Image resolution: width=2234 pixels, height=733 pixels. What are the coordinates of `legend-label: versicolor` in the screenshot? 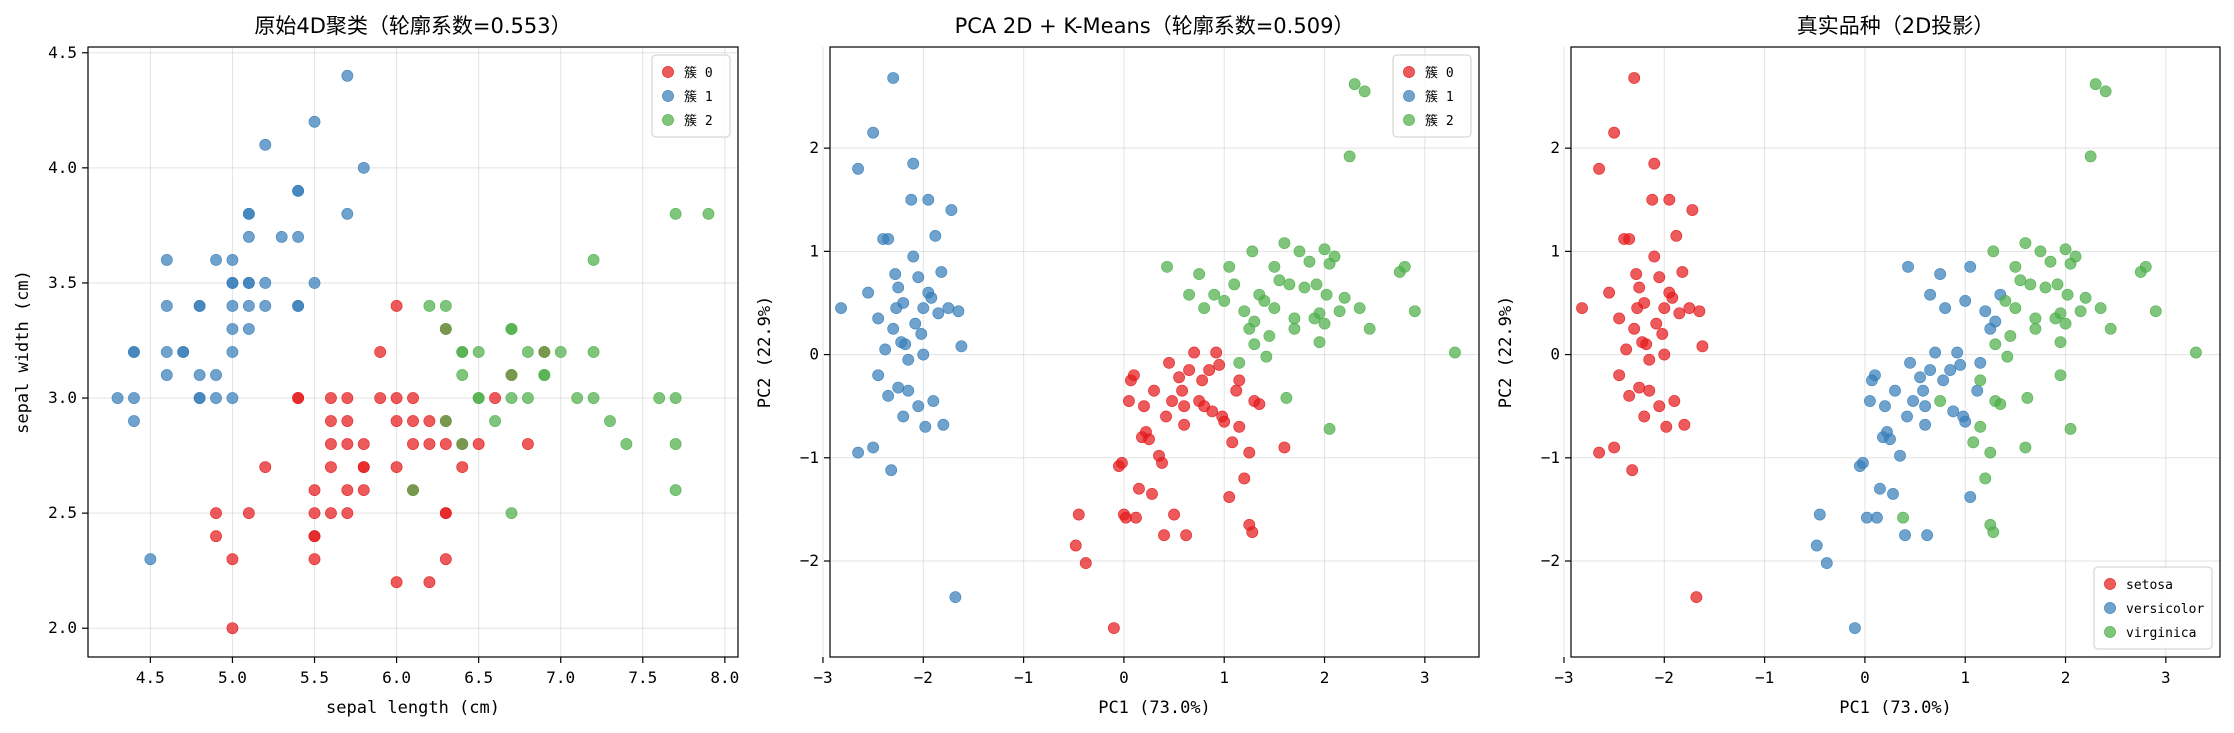 It's located at (2165, 609).